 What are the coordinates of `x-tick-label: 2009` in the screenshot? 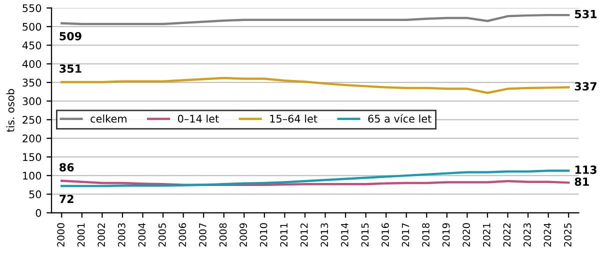 It's located at (243, 235).